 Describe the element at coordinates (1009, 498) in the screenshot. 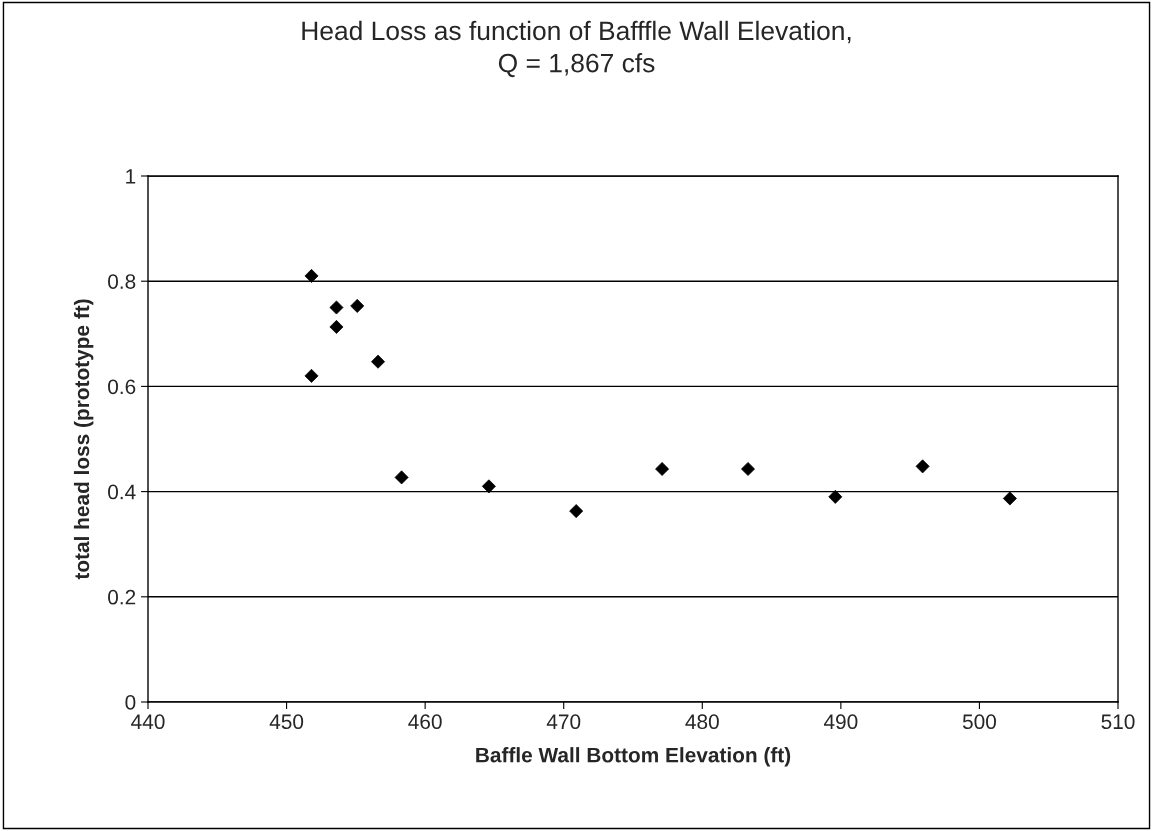

I see `point` at that location.